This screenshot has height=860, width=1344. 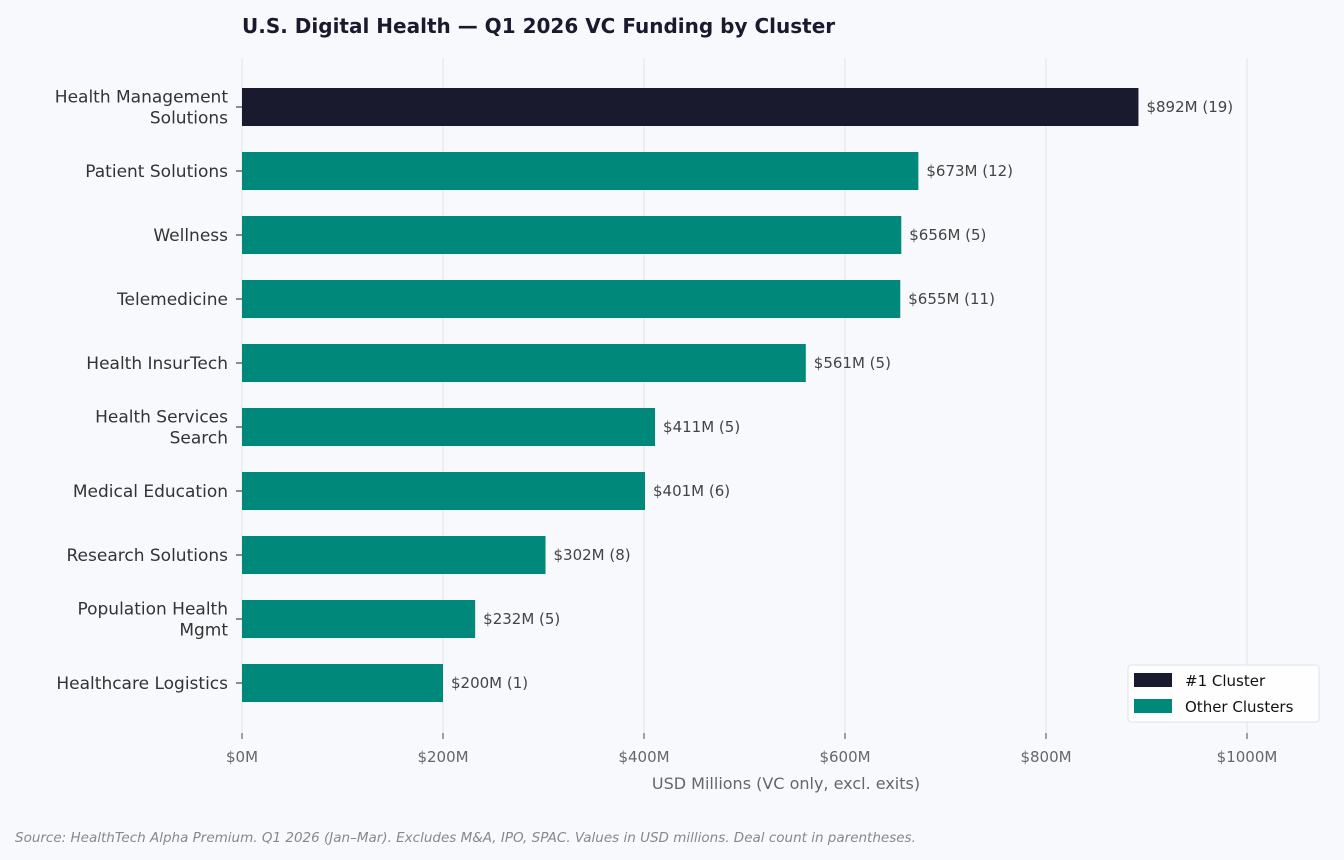 I want to click on data-label: $302M (8), so click(x=592, y=555).